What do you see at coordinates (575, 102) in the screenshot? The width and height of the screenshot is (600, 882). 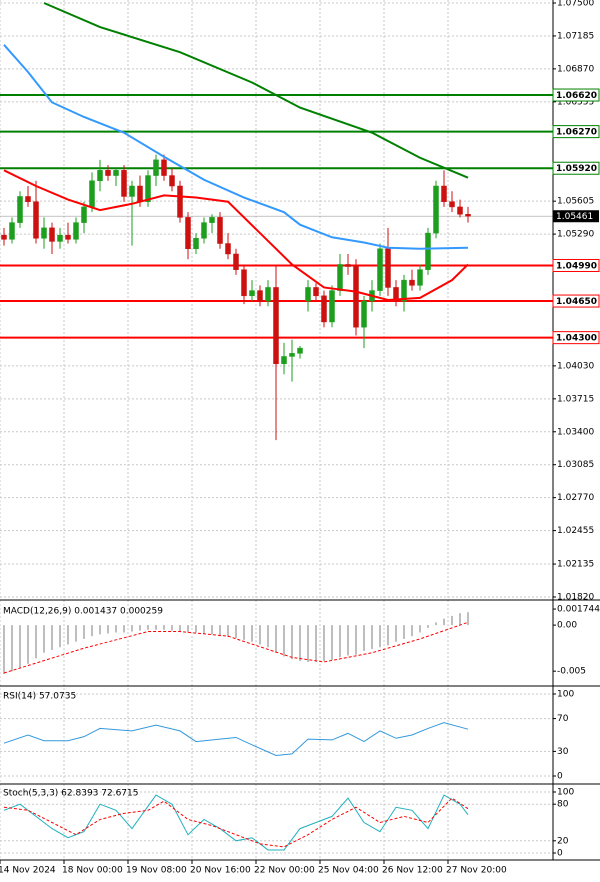 I see `y-tick-label: 1.06555` at bounding box center [575, 102].